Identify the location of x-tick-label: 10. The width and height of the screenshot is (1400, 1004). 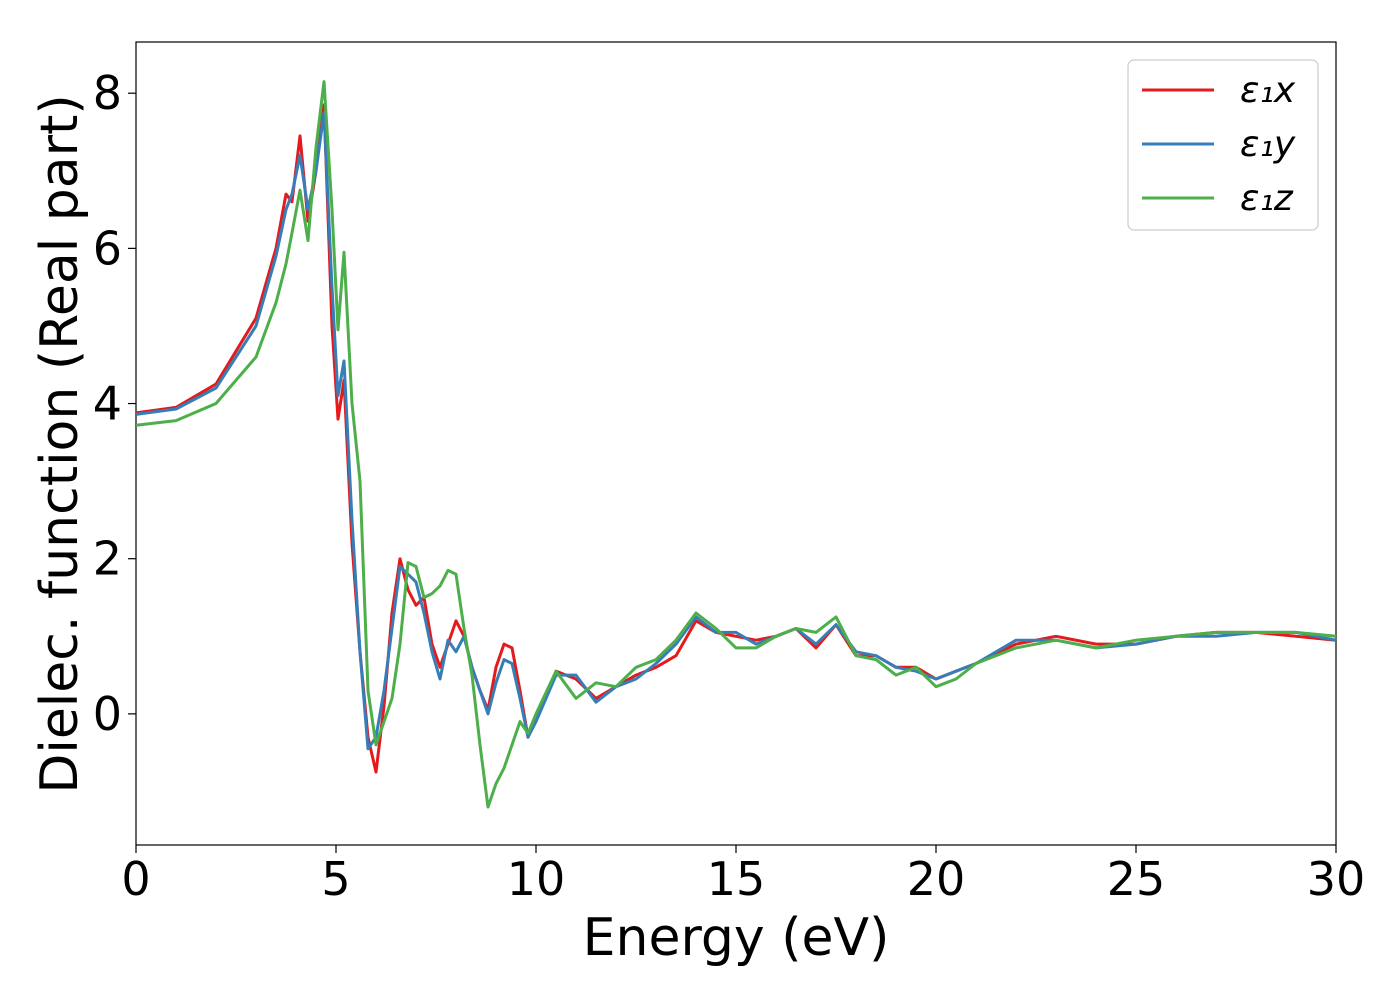
(536, 879).